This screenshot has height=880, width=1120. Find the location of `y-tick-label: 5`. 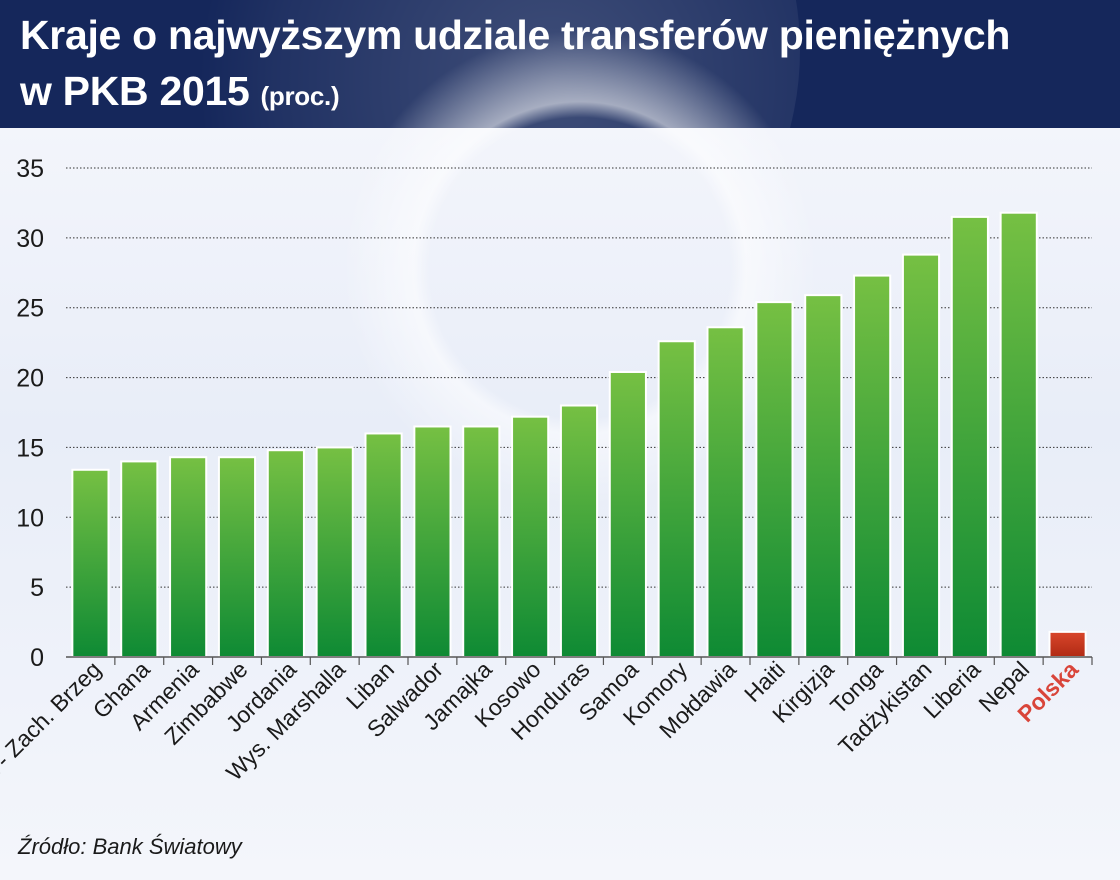

y-tick-label: 5 is located at coordinates (37, 588).